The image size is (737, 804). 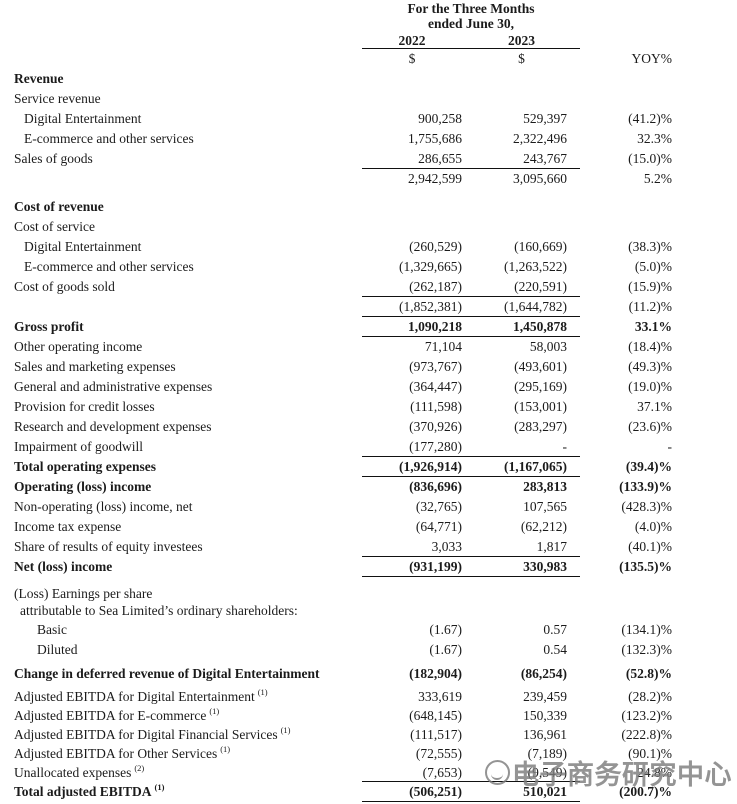 I want to click on value-2023: (1,167,065), so click(x=535, y=466).